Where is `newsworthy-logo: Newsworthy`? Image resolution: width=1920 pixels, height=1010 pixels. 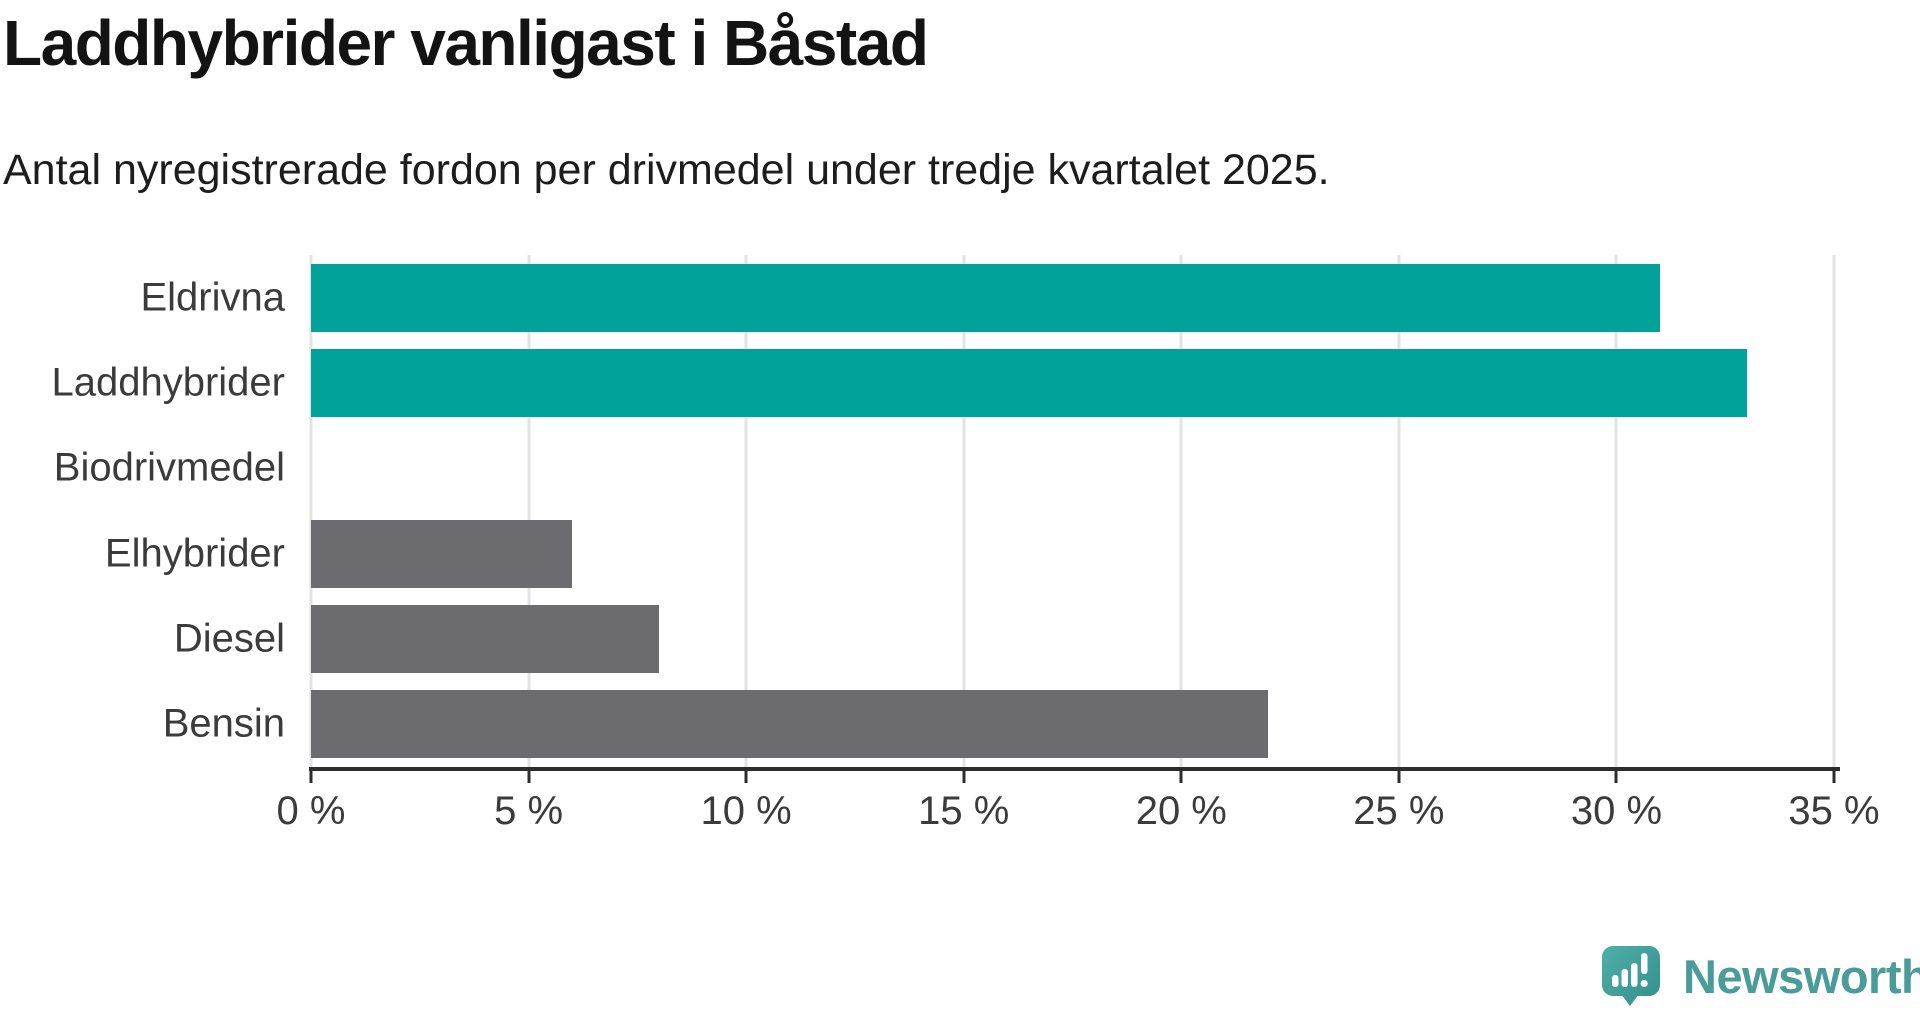 newsworthy-logo: Newsworthy is located at coordinates (1760, 976).